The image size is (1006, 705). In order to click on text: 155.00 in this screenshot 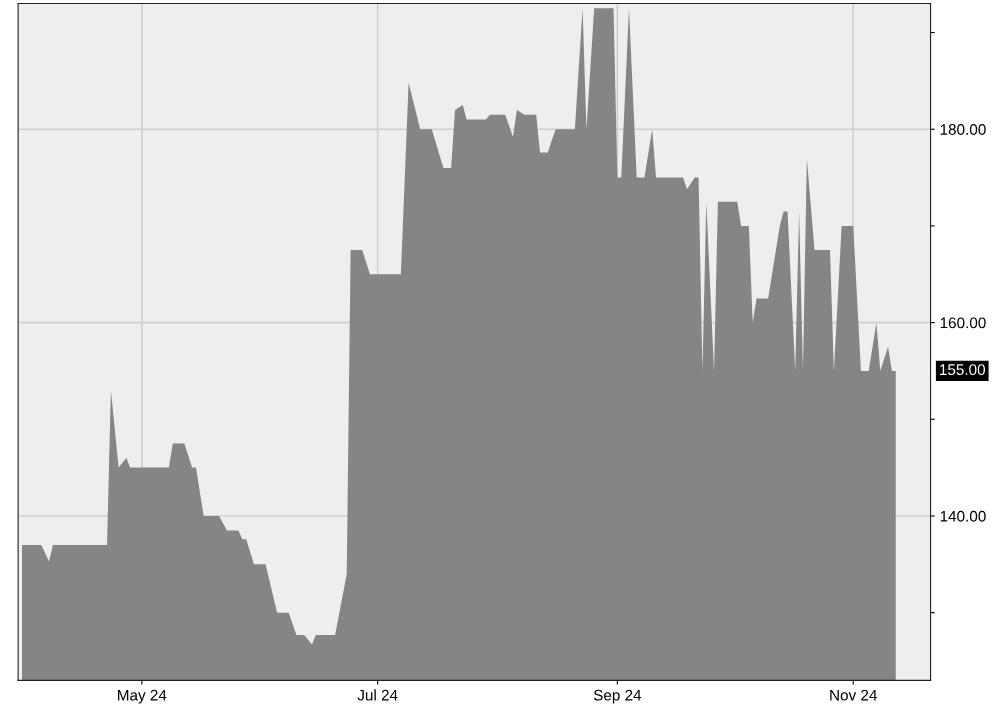, I will do `click(963, 370)`.